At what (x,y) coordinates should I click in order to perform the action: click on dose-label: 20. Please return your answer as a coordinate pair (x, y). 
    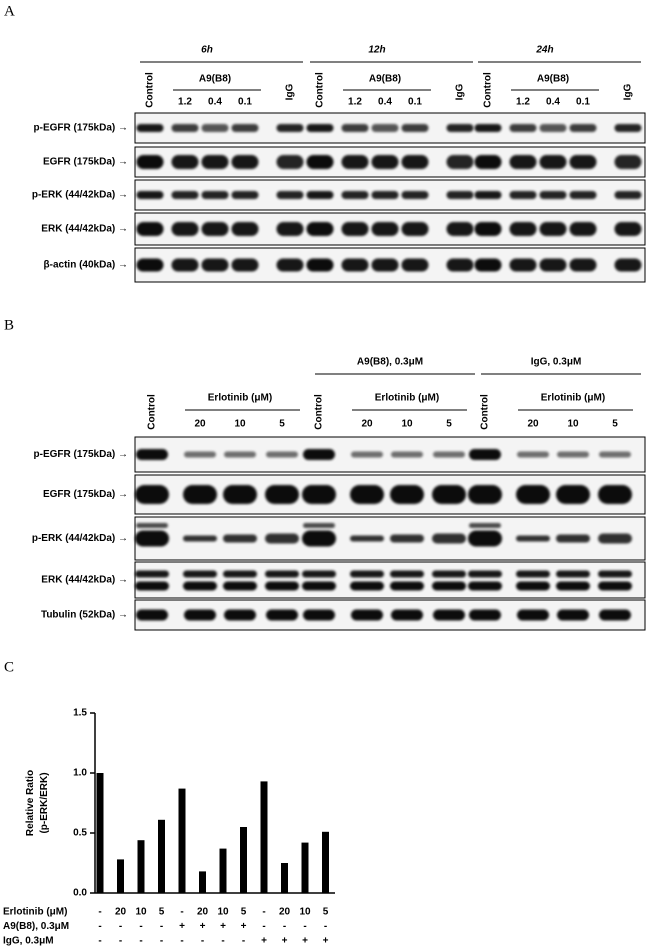
    Looking at the image, I should click on (367, 424).